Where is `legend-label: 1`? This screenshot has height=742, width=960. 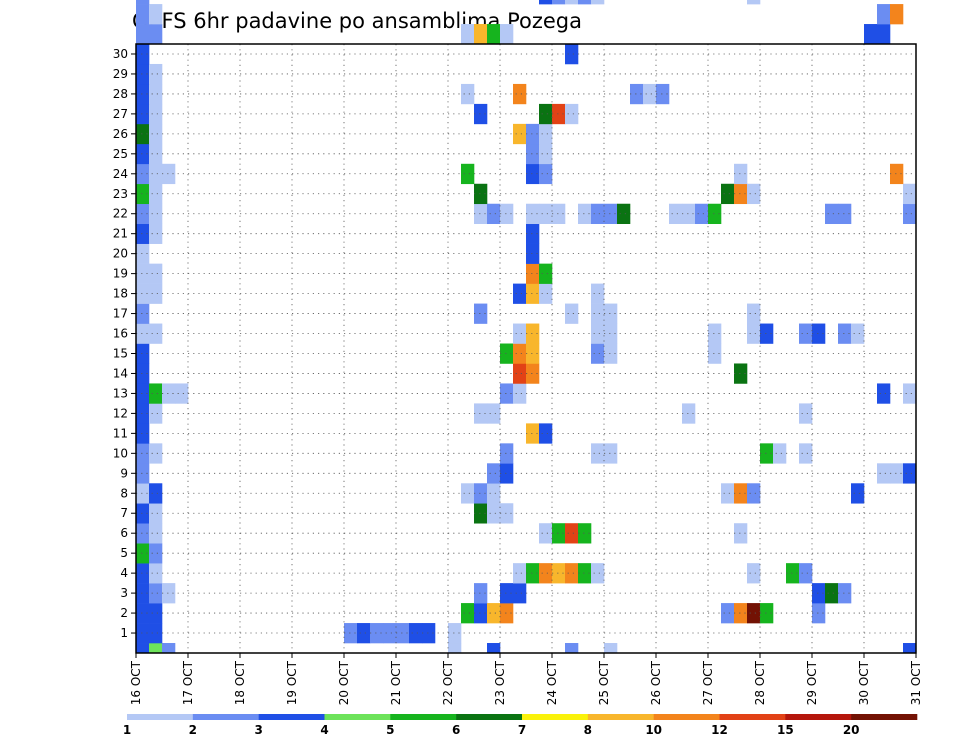 legend-label: 1 is located at coordinates (127, 730).